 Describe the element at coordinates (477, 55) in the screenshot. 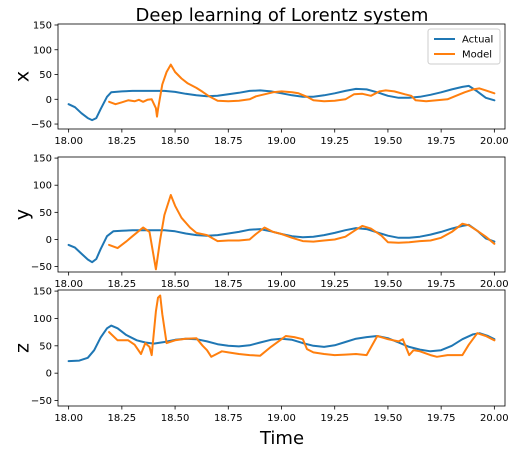

I see `legend-label-model: Model` at that location.